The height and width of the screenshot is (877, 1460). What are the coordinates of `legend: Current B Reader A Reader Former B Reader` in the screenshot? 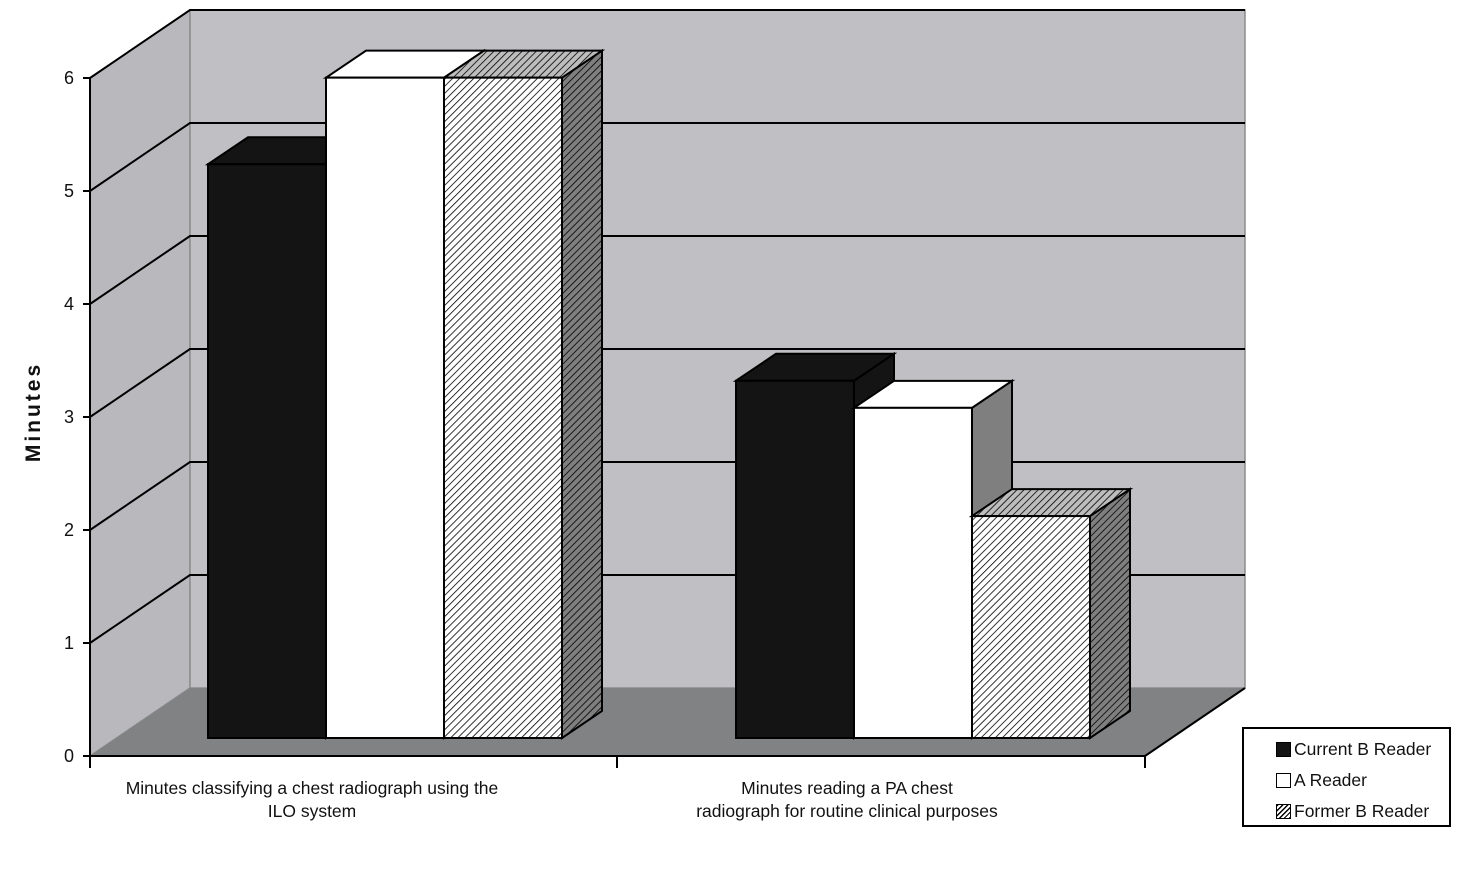 It's located at (1346, 777).